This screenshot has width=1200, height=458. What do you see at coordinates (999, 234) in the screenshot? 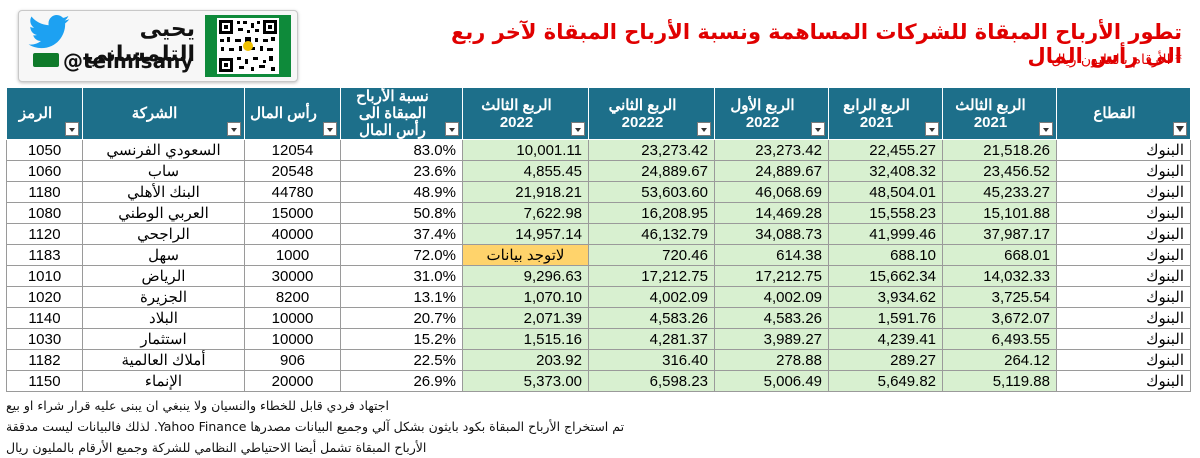
I see `cell-q3-2021: 37,987.17` at bounding box center [999, 234].